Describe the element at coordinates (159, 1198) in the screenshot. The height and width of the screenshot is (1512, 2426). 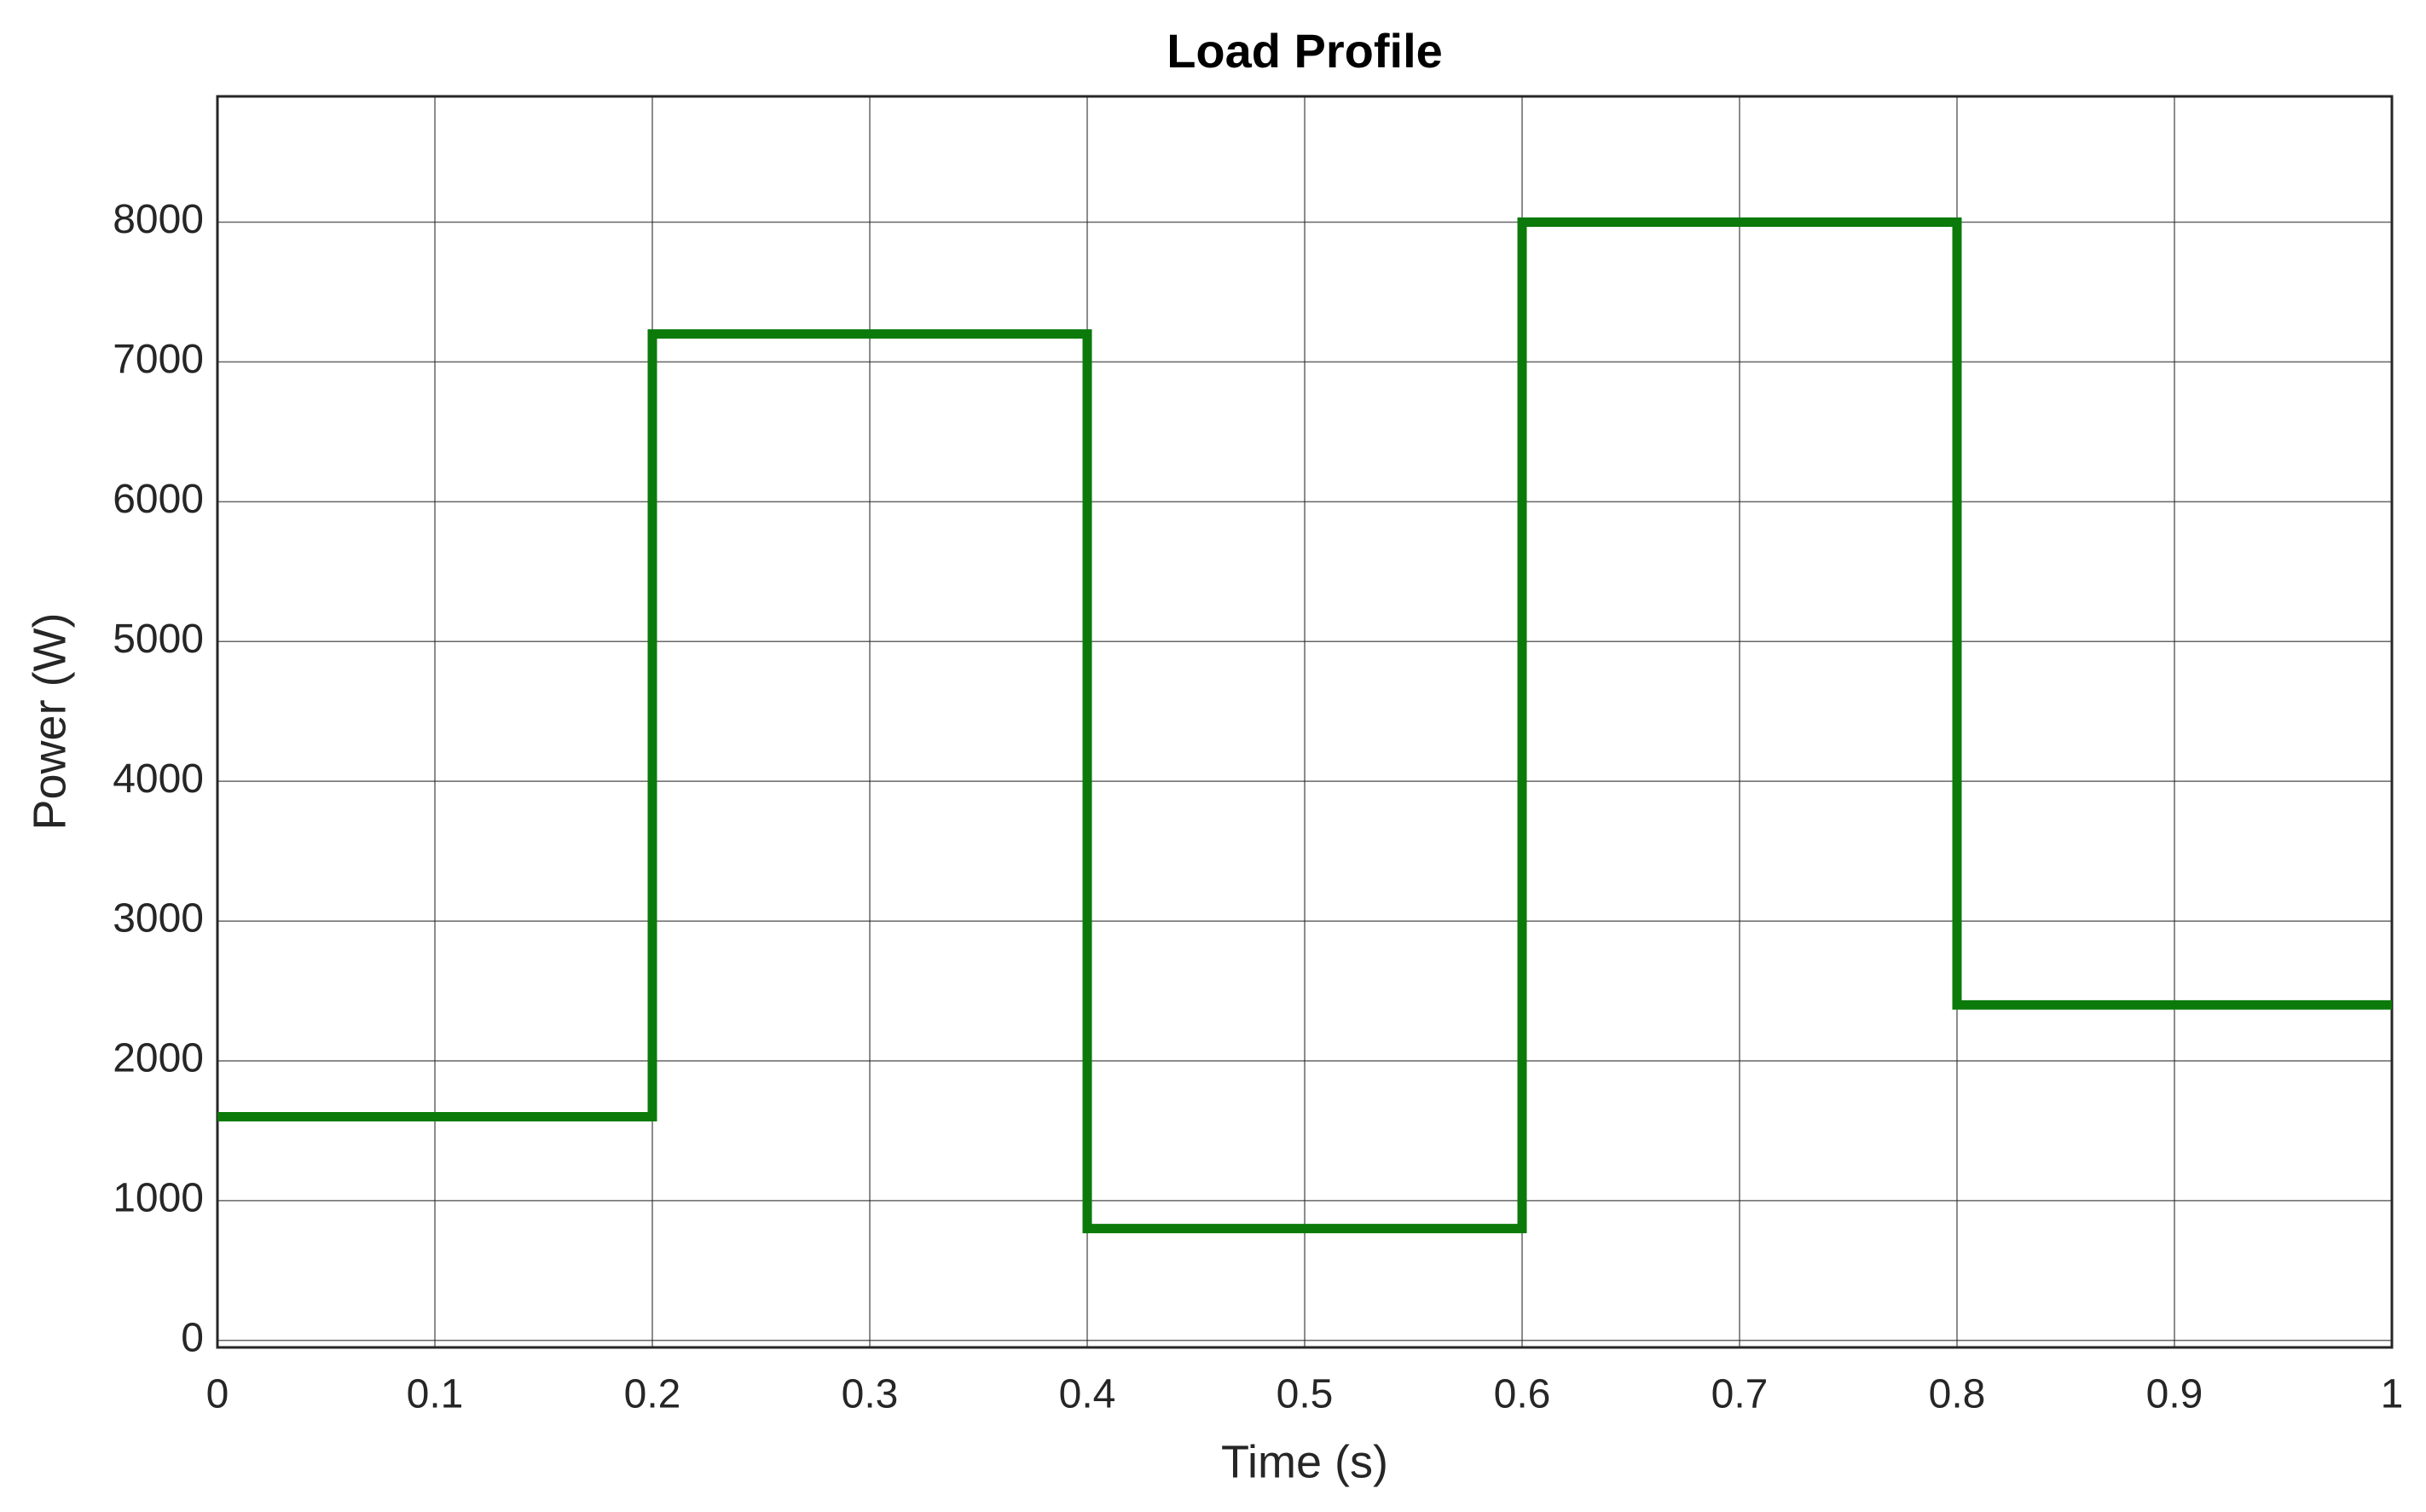
I see `y-tick-label: 1000` at that location.